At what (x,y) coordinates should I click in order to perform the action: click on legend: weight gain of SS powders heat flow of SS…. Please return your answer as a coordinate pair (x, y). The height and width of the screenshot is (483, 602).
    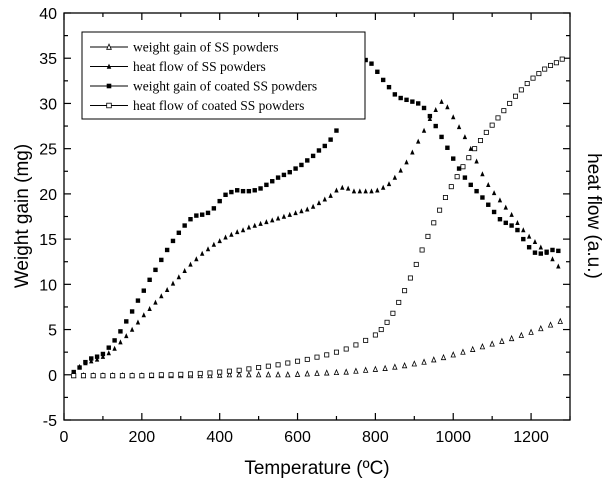
    Looking at the image, I should click on (223, 75).